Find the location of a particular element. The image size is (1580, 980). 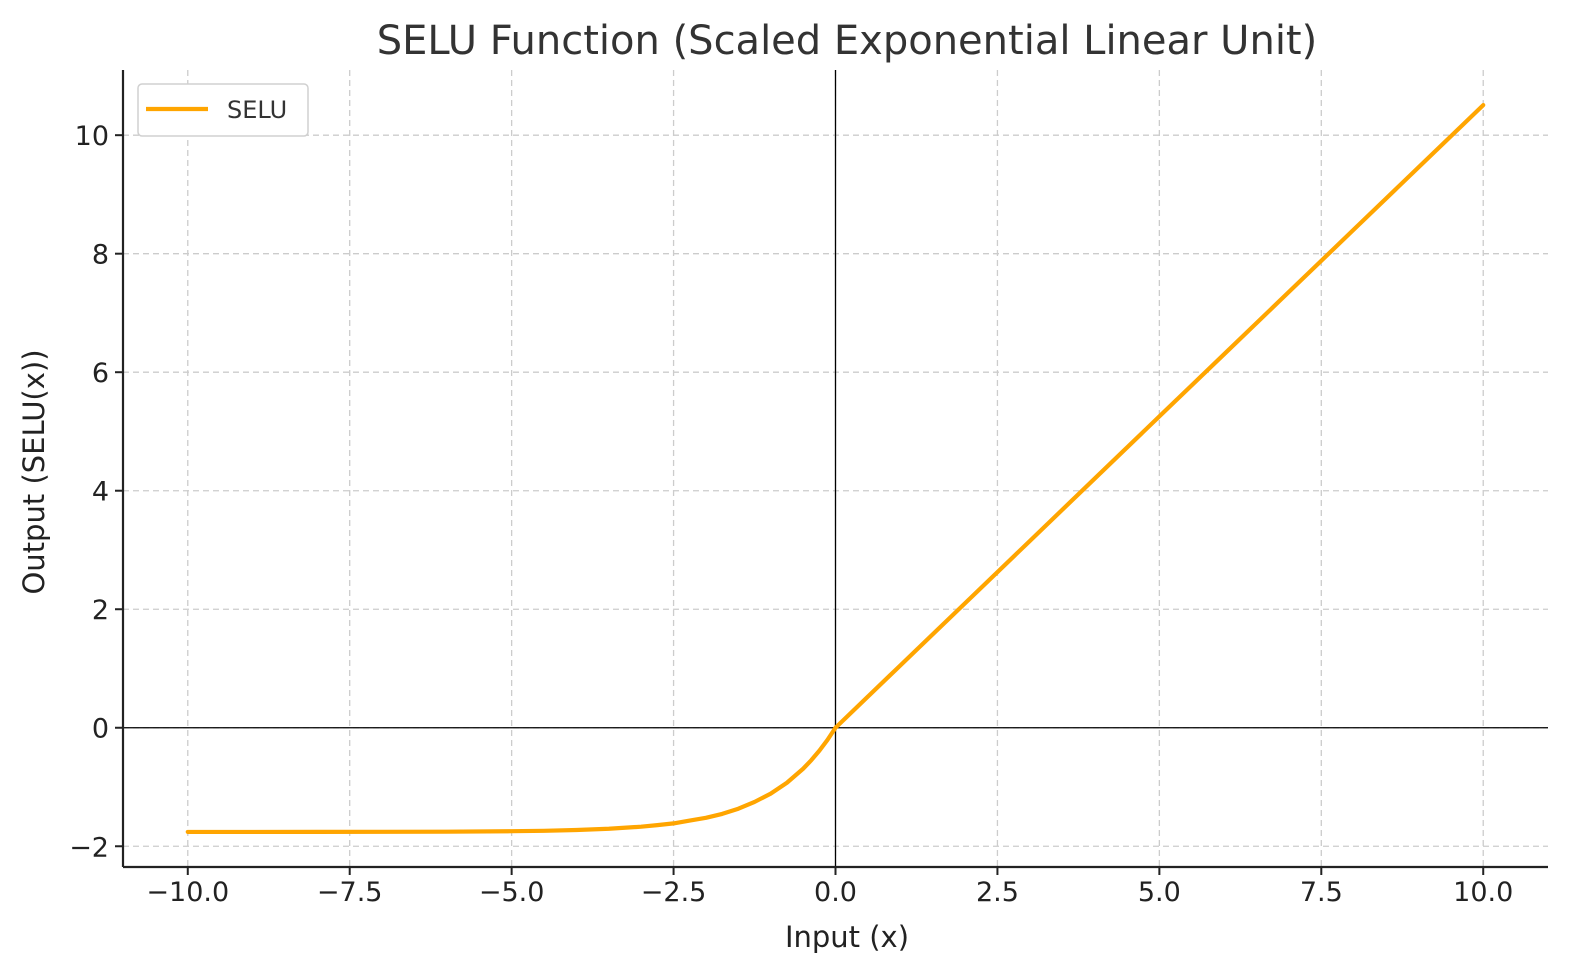

y-axis-label: Output (SELU(x)) is located at coordinates (34, 471).